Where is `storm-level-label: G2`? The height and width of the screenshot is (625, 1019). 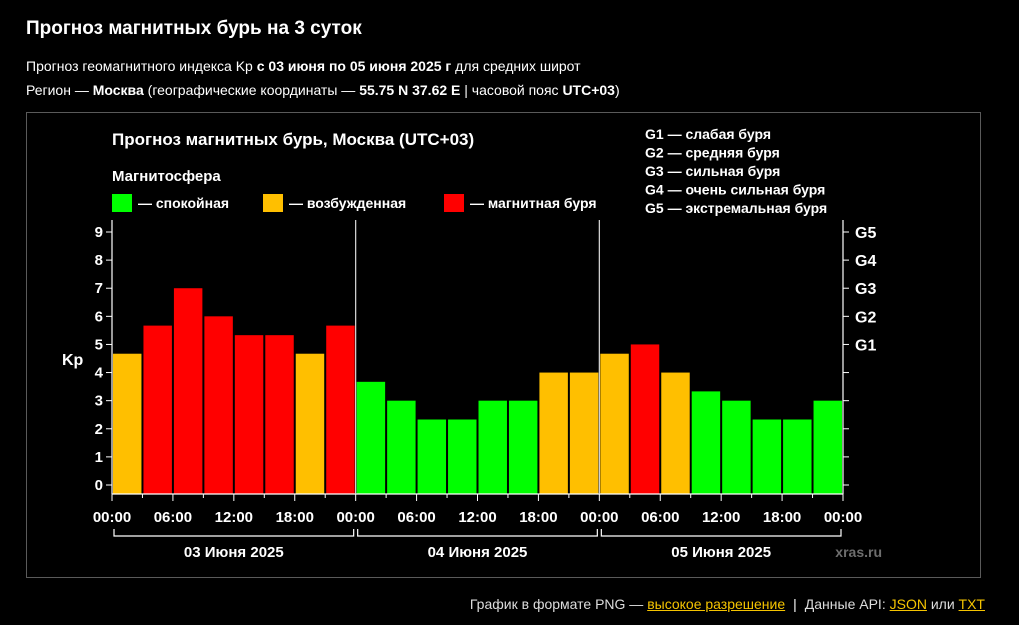 storm-level-label: G2 is located at coordinates (865, 317).